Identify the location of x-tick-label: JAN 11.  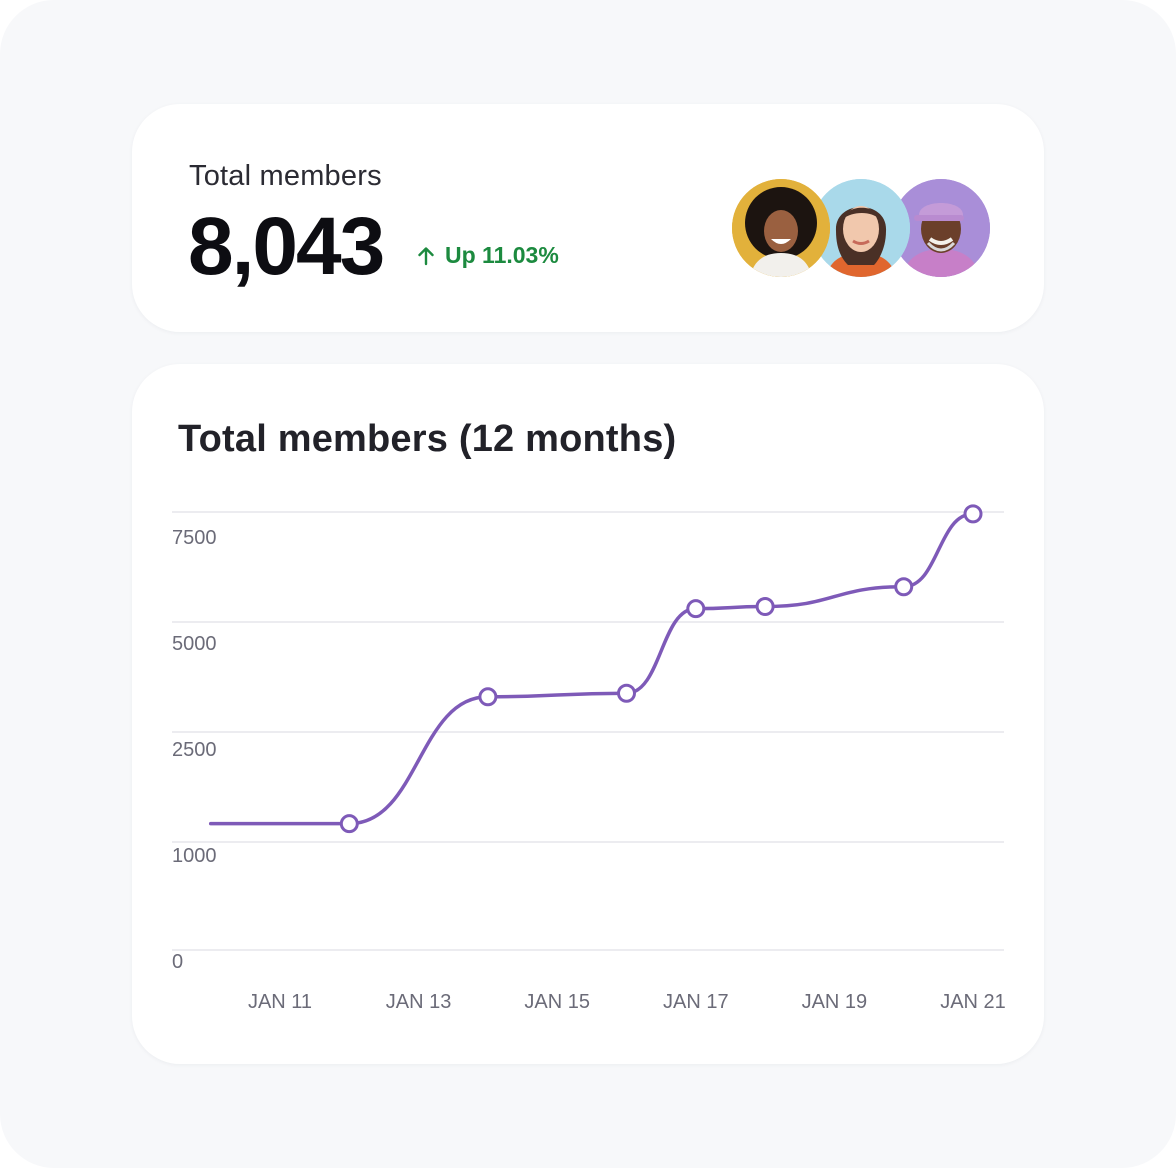
(280, 1002).